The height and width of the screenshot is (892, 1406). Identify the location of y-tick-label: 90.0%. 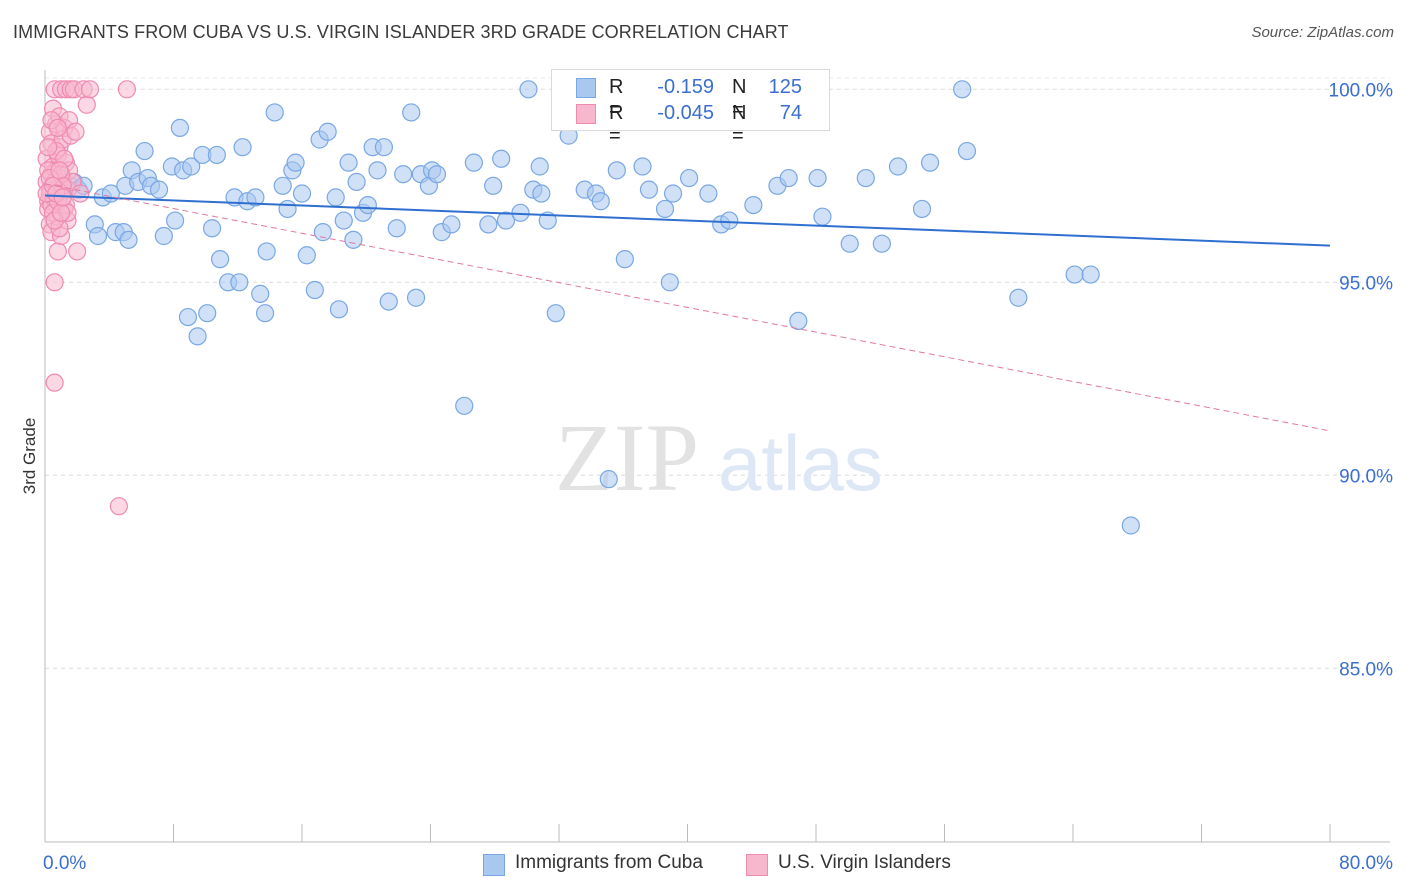
(1366, 476).